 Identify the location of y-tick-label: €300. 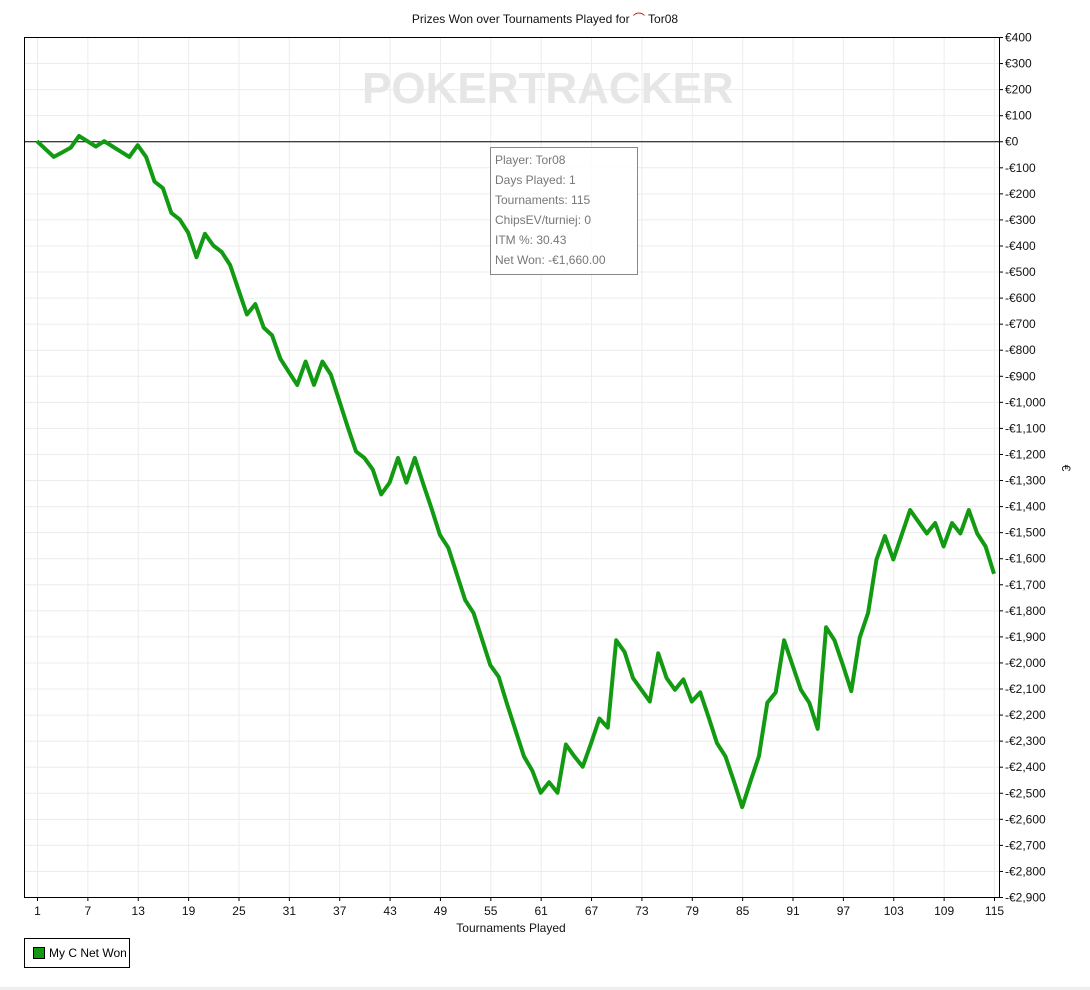
(1018, 64).